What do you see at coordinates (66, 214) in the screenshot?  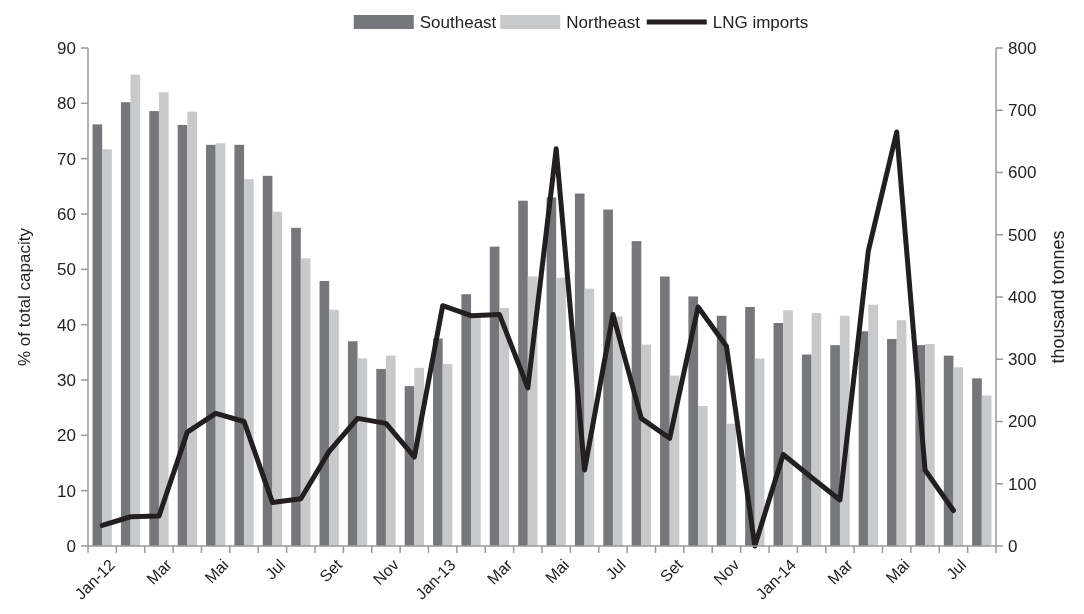 I see `y-tick-label: 60` at bounding box center [66, 214].